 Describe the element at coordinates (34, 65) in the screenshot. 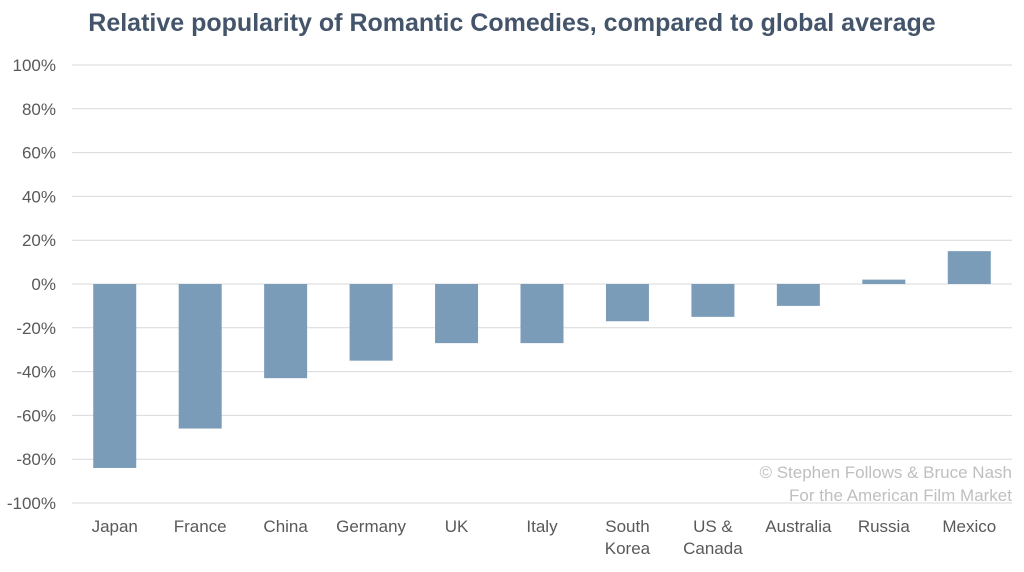

I see `y-tick-label: 100%` at that location.